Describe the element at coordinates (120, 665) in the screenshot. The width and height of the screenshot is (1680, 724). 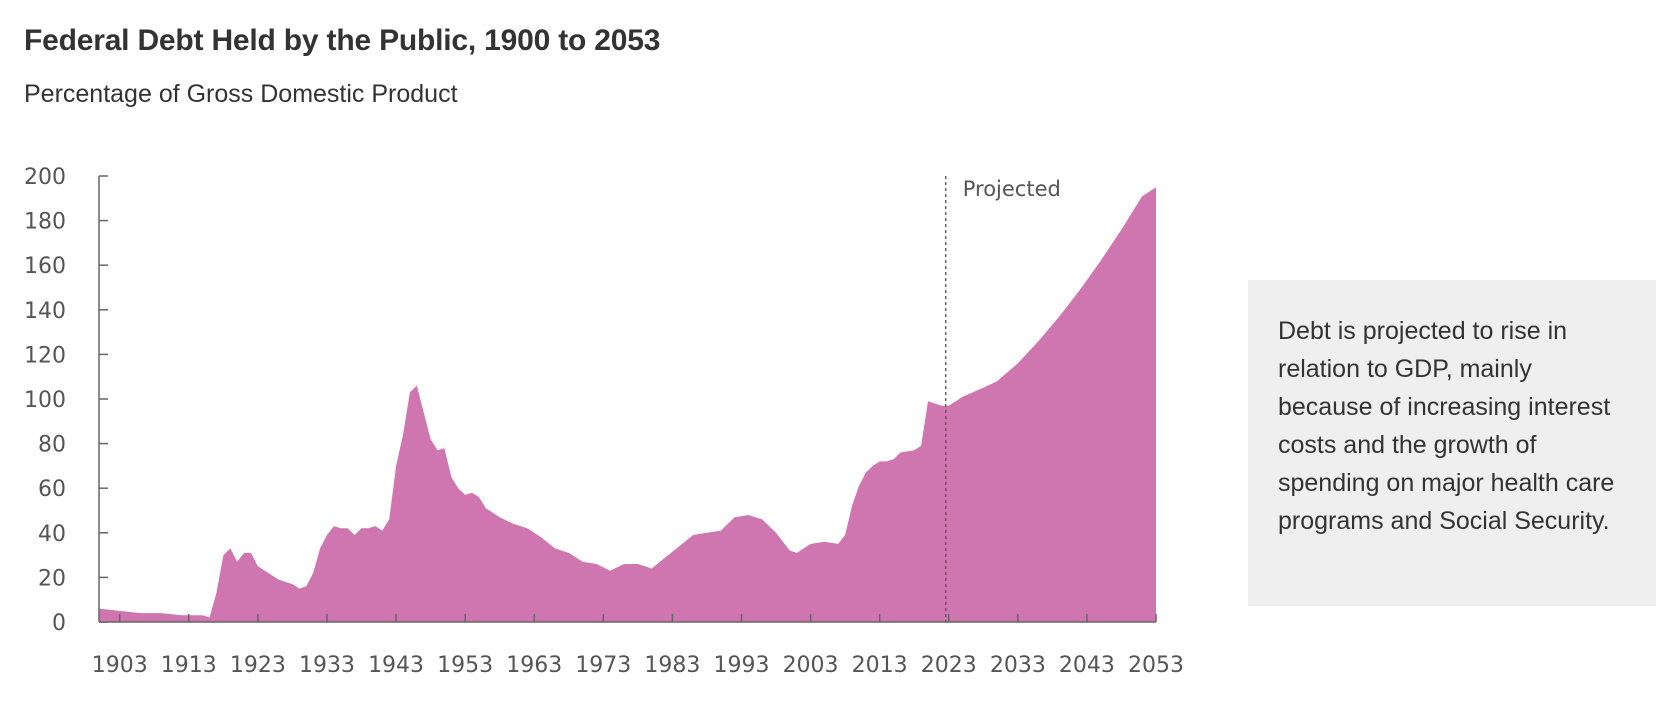
I see `x-tick-label: 1903` at that location.